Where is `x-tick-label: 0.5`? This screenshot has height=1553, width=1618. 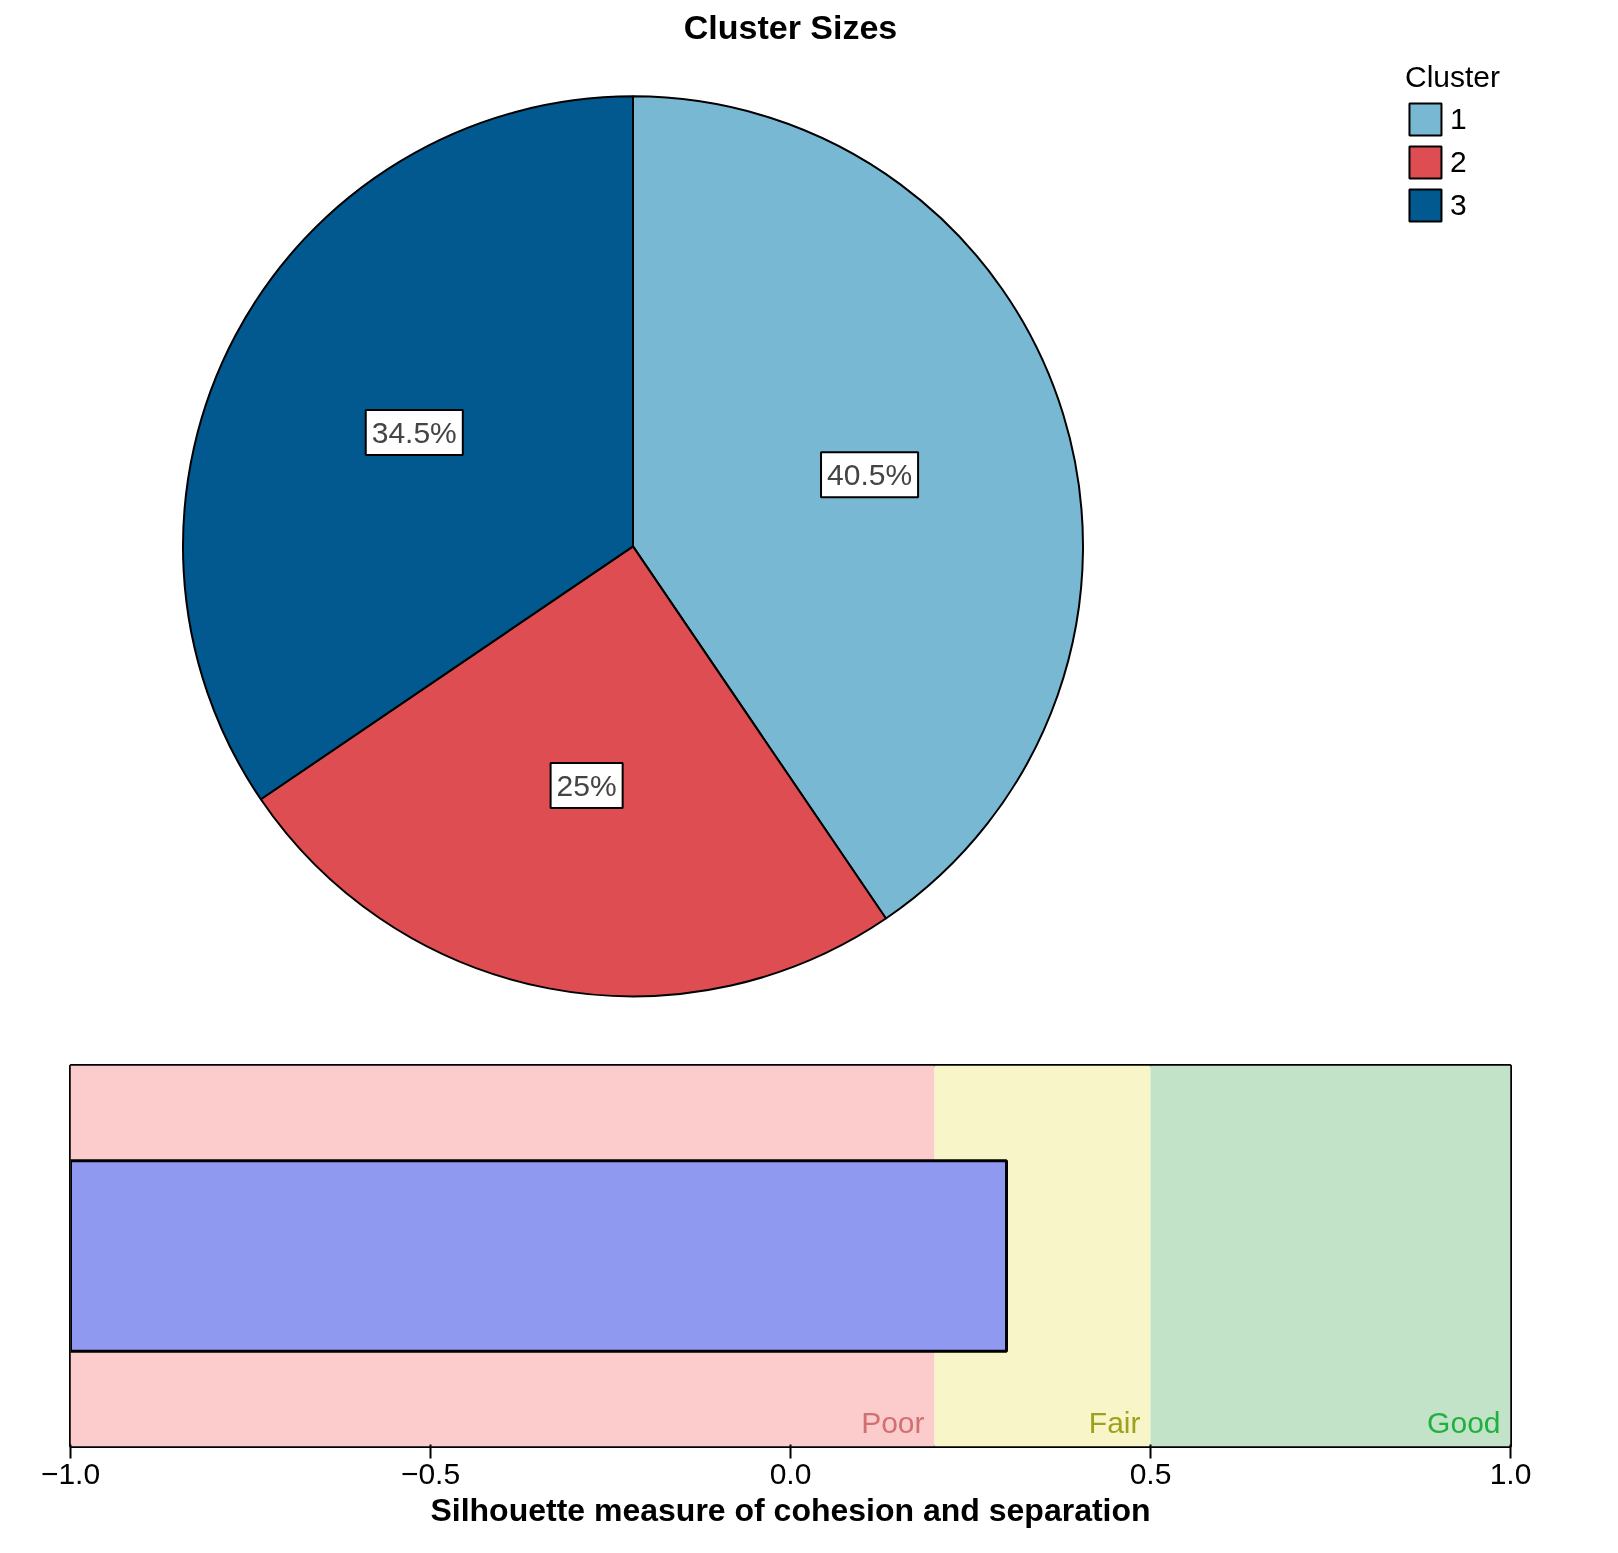
x-tick-label: 0.5 is located at coordinates (1150, 1473).